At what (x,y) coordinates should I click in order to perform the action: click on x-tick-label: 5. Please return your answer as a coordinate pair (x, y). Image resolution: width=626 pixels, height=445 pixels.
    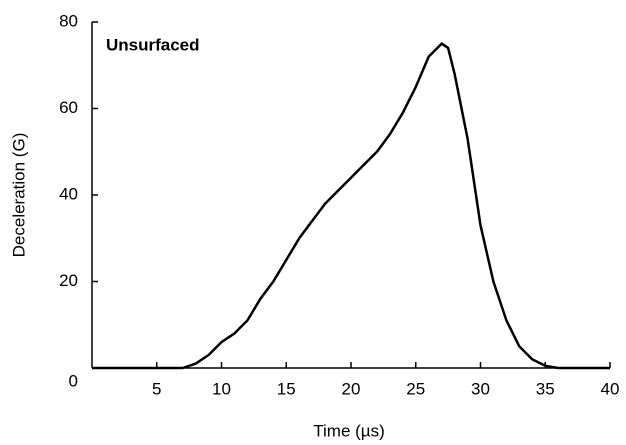
    Looking at the image, I should click on (156, 388).